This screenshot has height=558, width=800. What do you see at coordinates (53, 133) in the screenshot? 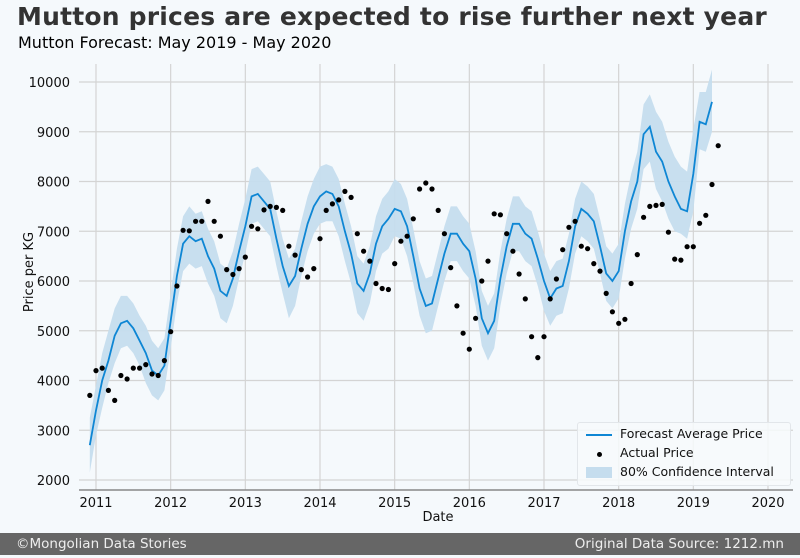
I see `y-tick-label: 9000` at bounding box center [53, 133].